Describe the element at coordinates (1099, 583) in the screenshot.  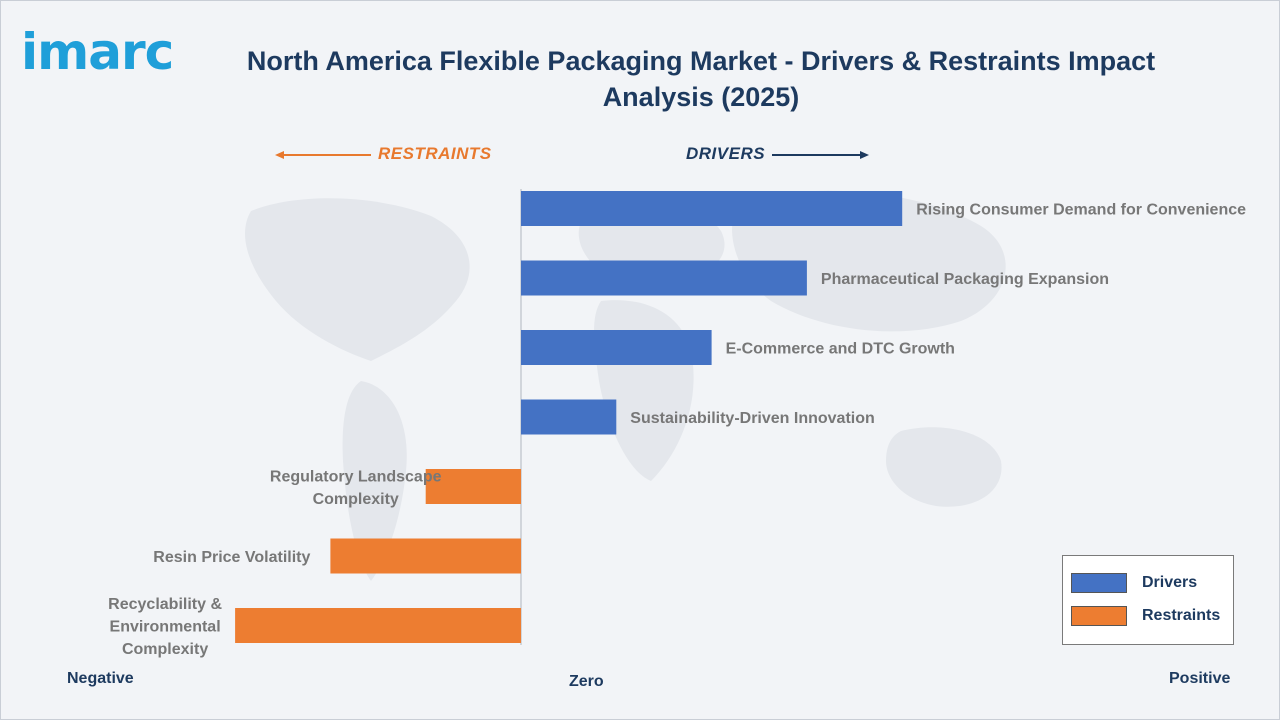
I see `legend-swatch-drivers` at that location.